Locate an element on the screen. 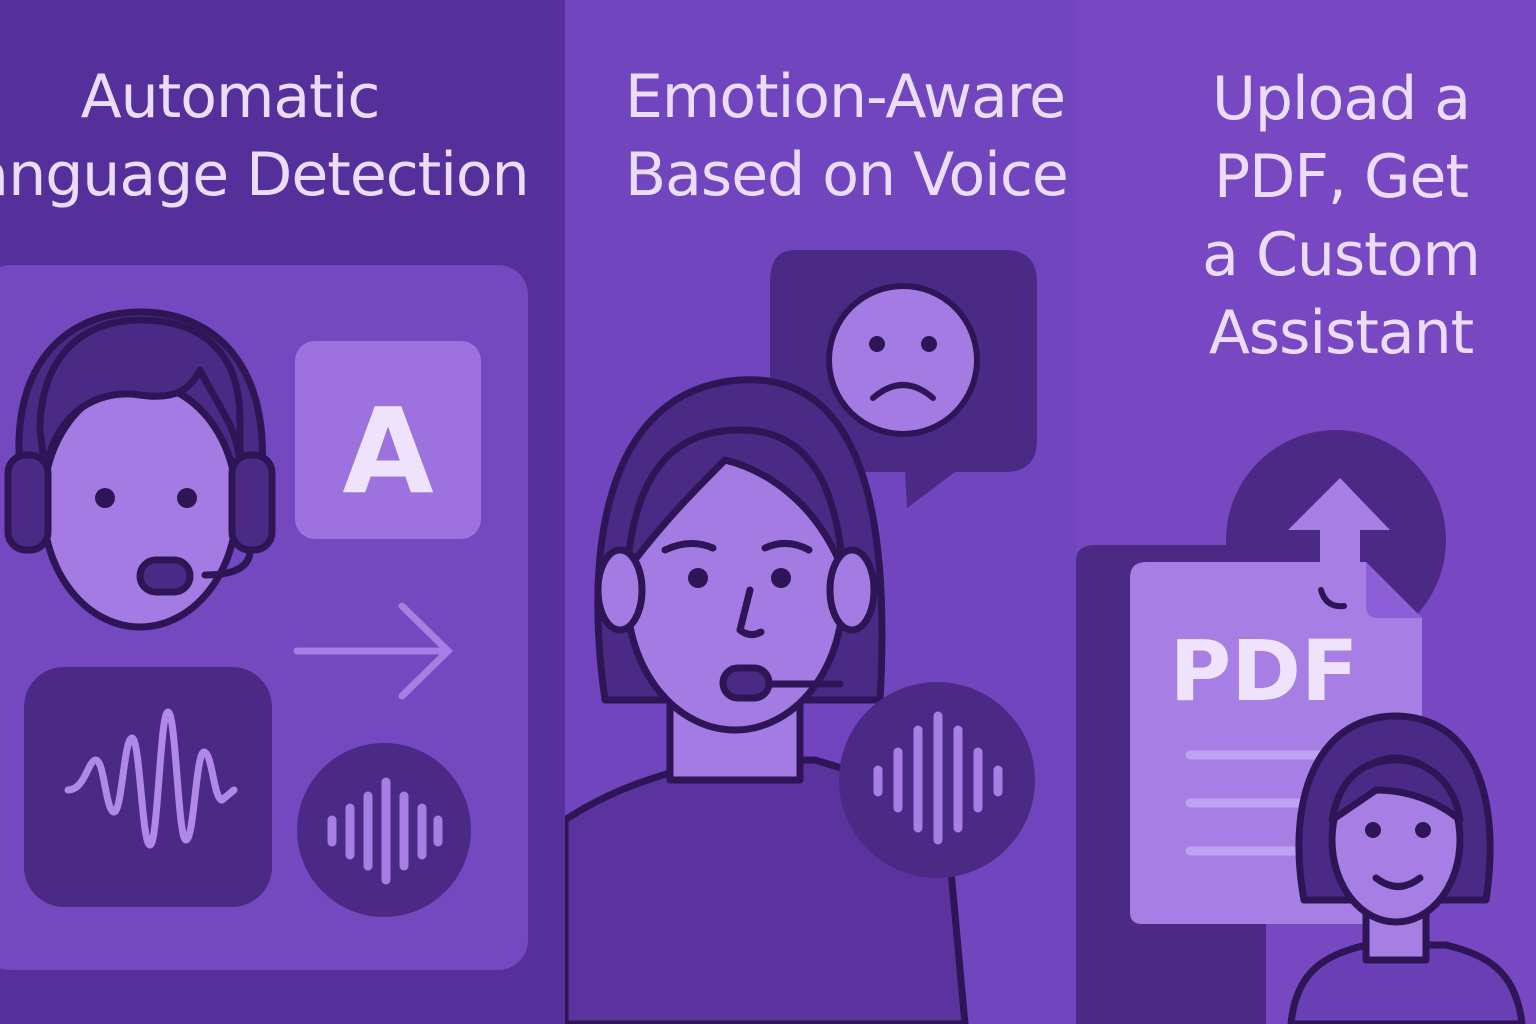 The height and width of the screenshot is (1024, 1536). heading-line-1: Automatic is located at coordinates (230, 97).